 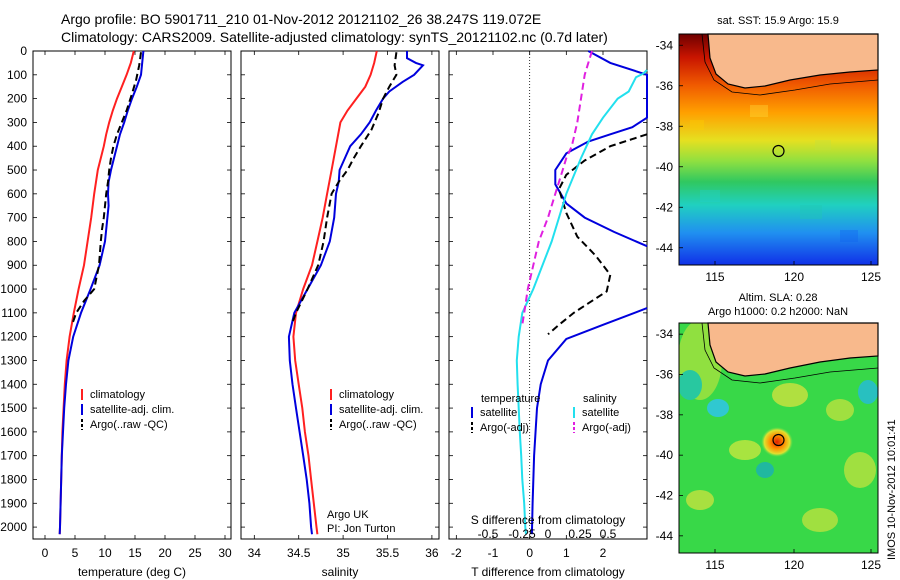 What do you see at coordinates (13, 527) in the screenshot?
I see `y-tick-label: 2000` at bounding box center [13, 527].